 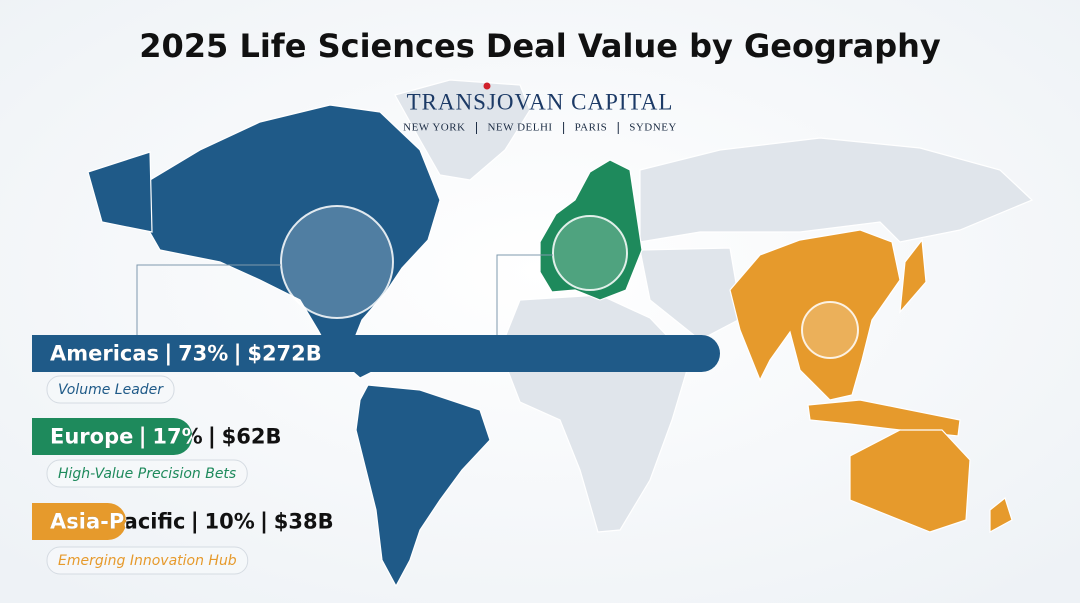 I want to click on note-text: Emerging Innovation Hub, so click(x=147, y=561).